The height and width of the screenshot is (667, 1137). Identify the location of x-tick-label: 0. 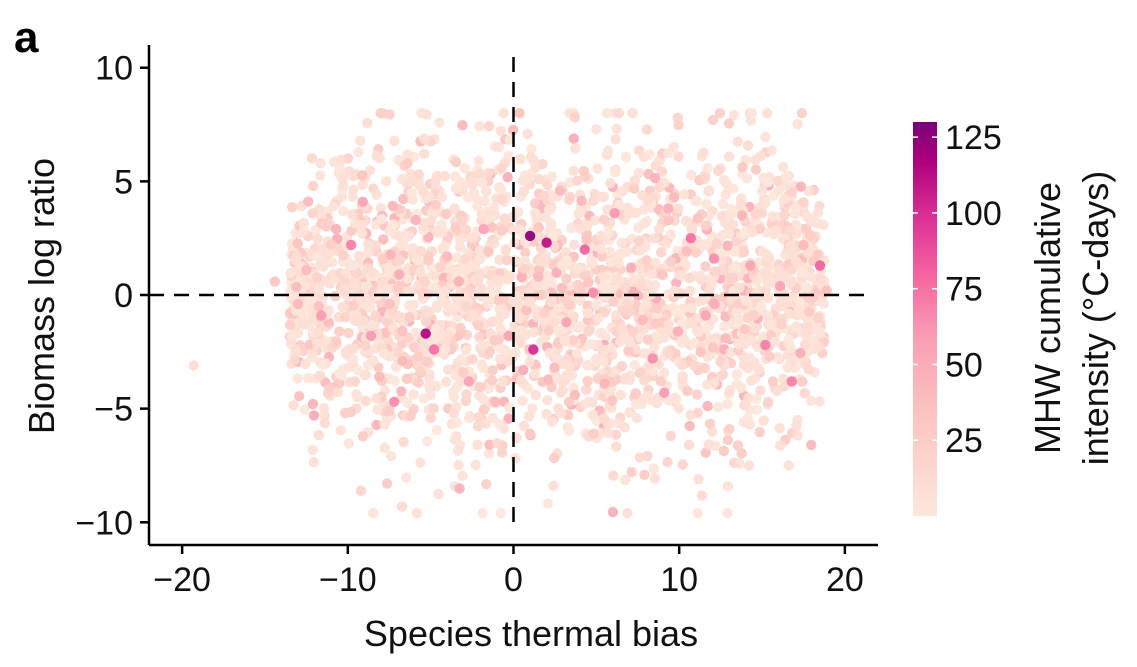
(513, 580).